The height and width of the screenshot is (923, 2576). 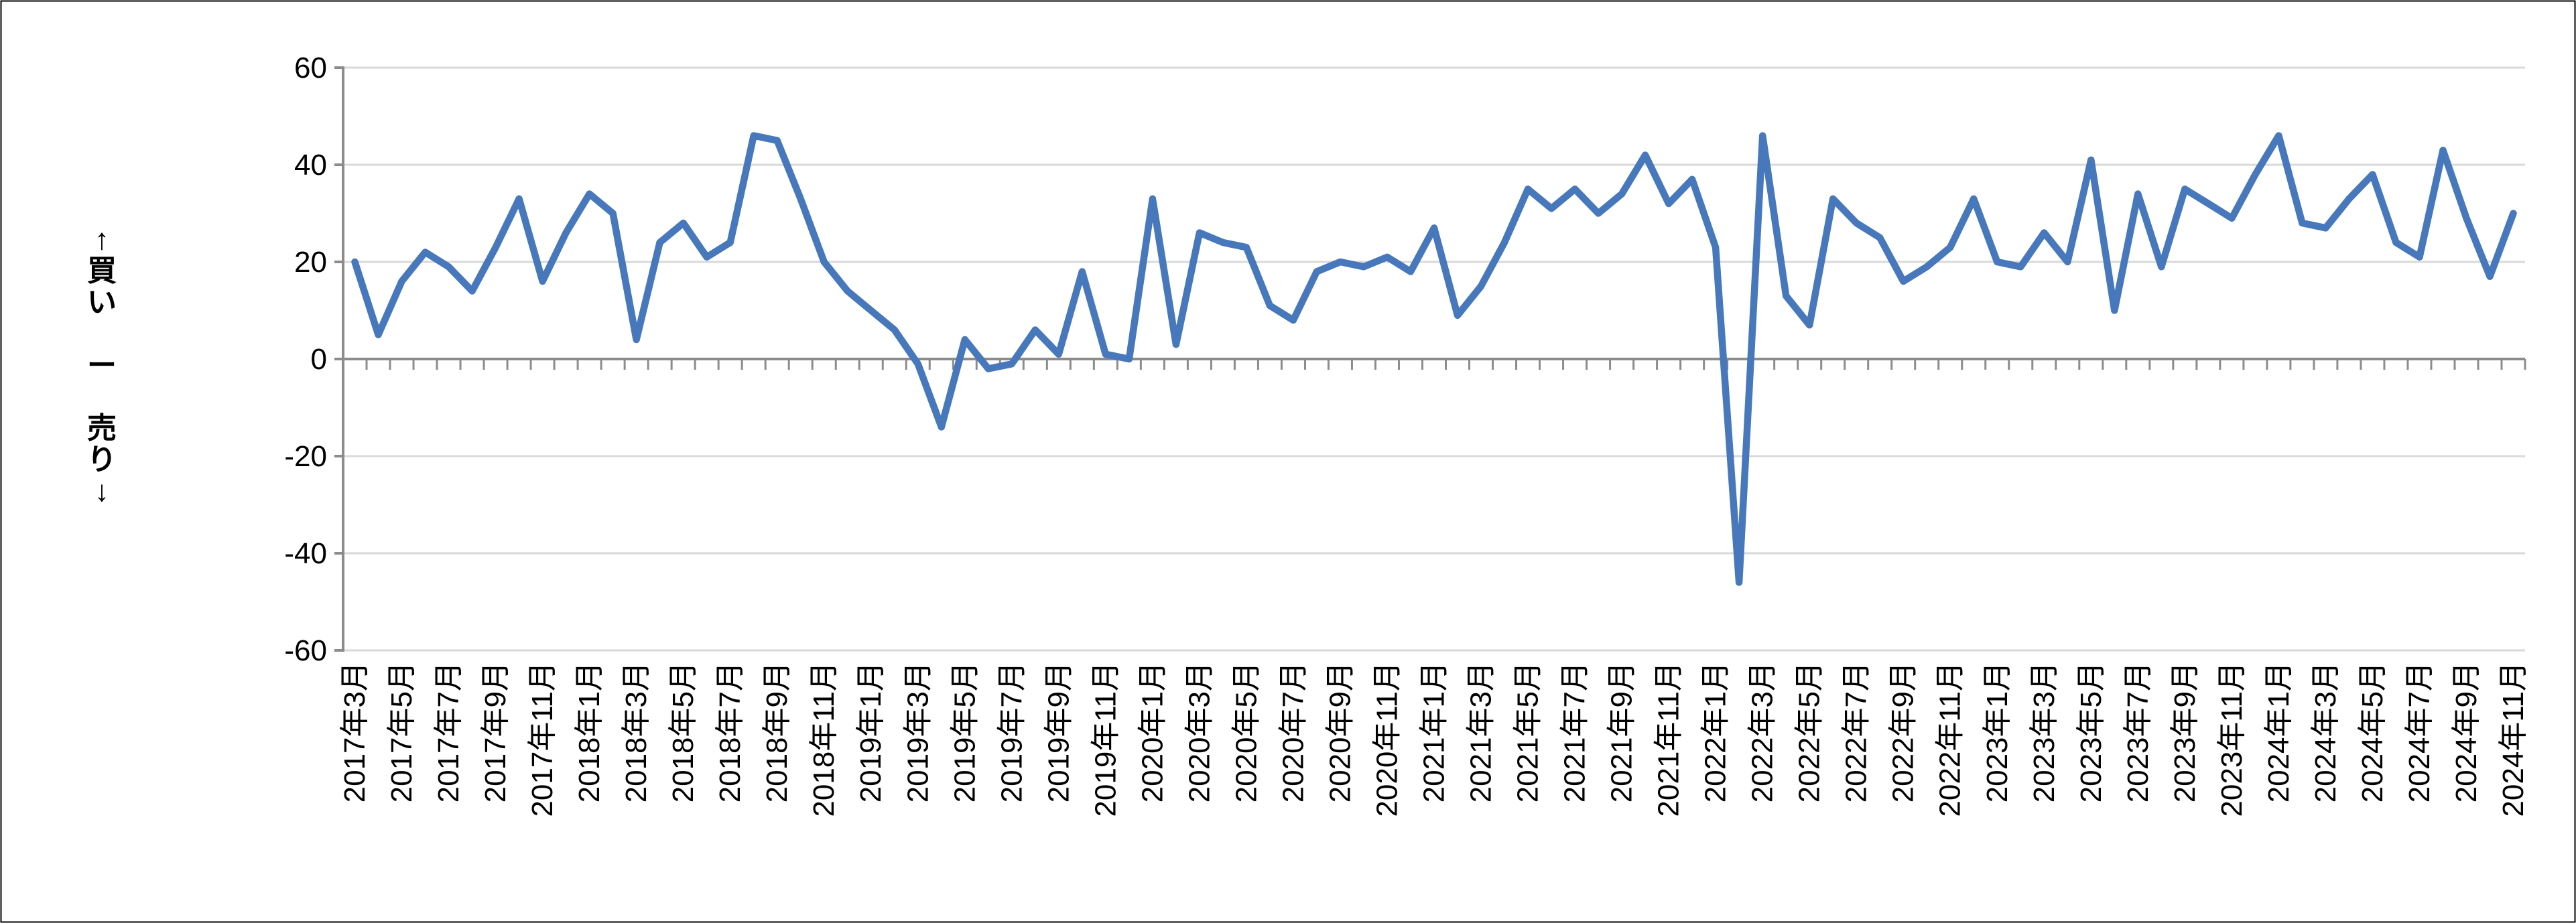 What do you see at coordinates (1950, 739) in the screenshot?
I see `x-tick-label: 2022年11月` at bounding box center [1950, 739].